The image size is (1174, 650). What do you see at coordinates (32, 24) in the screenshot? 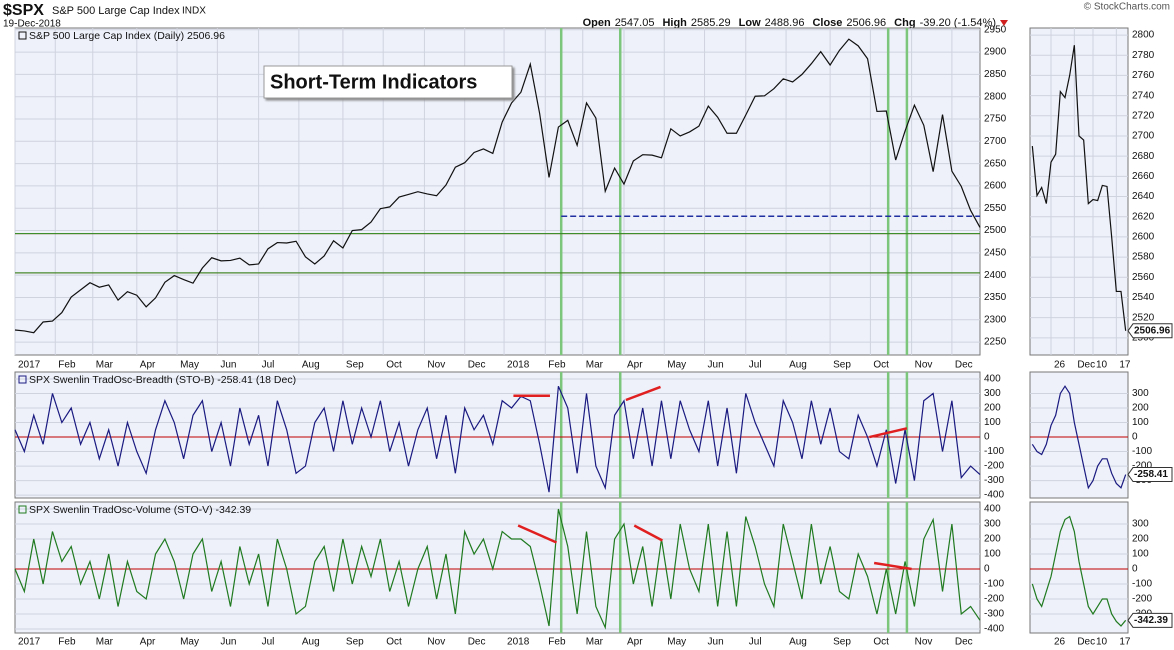
I see `date: 19-Dec-2018` at bounding box center [32, 24].